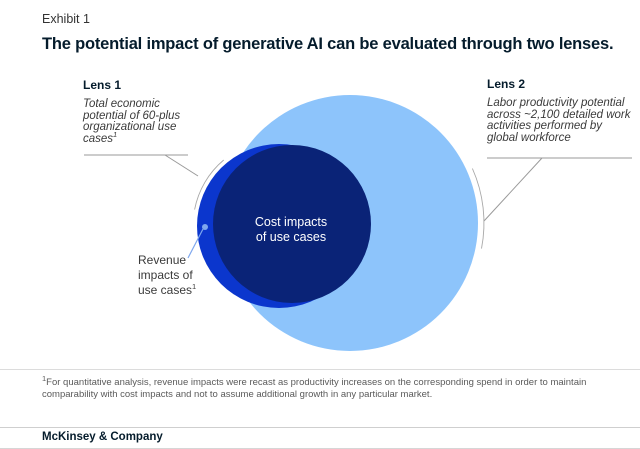  I want to click on lens1-heading: Lens 1, so click(102, 85).